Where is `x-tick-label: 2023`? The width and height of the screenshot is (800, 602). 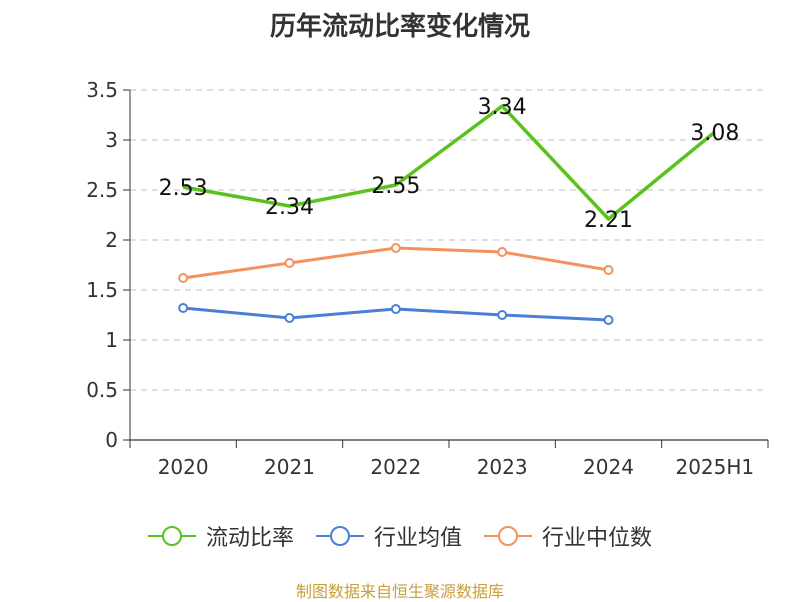 x-tick-label: 2023 is located at coordinates (502, 467).